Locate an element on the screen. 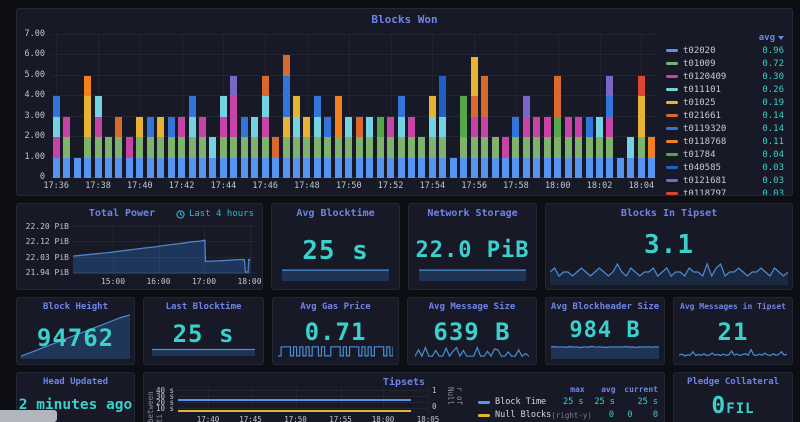  legend-item: t0120409 0.30 is located at coordinates (725, 76).